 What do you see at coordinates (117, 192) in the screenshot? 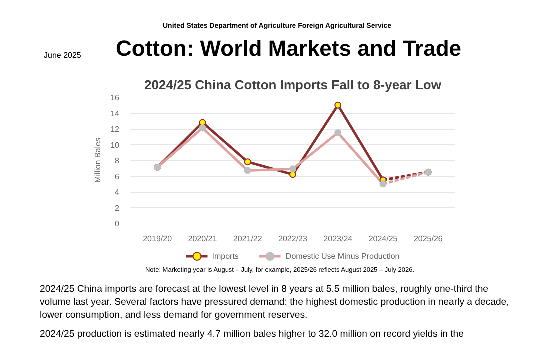
I see `y-tick-label: 4` at bounding box center [117, 192].